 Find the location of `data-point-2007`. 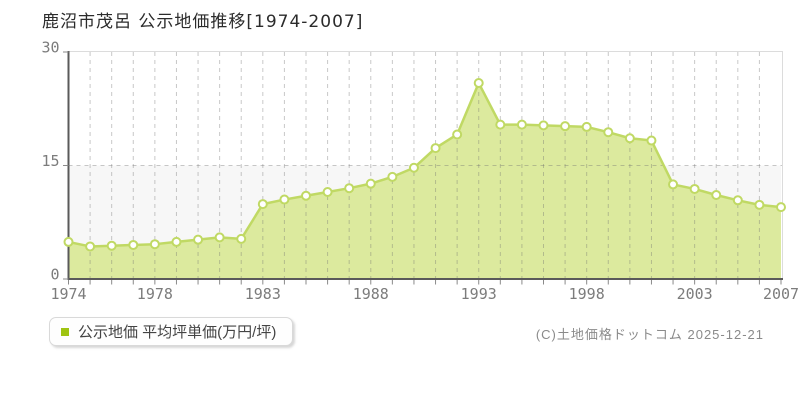

data-point-2007 is located at coordinates (781, 207).